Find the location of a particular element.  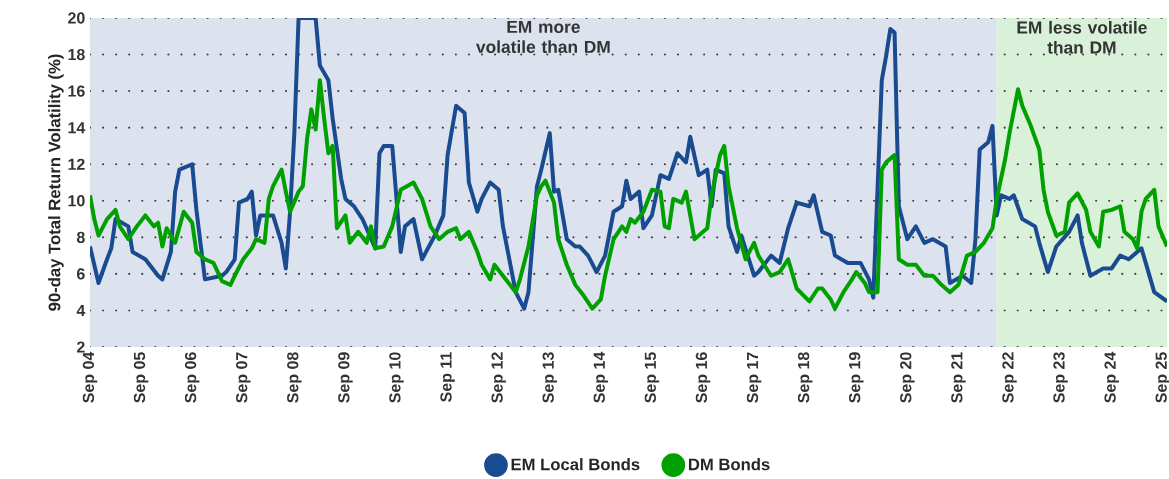

x-tick-label: Sep 24 is located at coordinates (1111, 377).